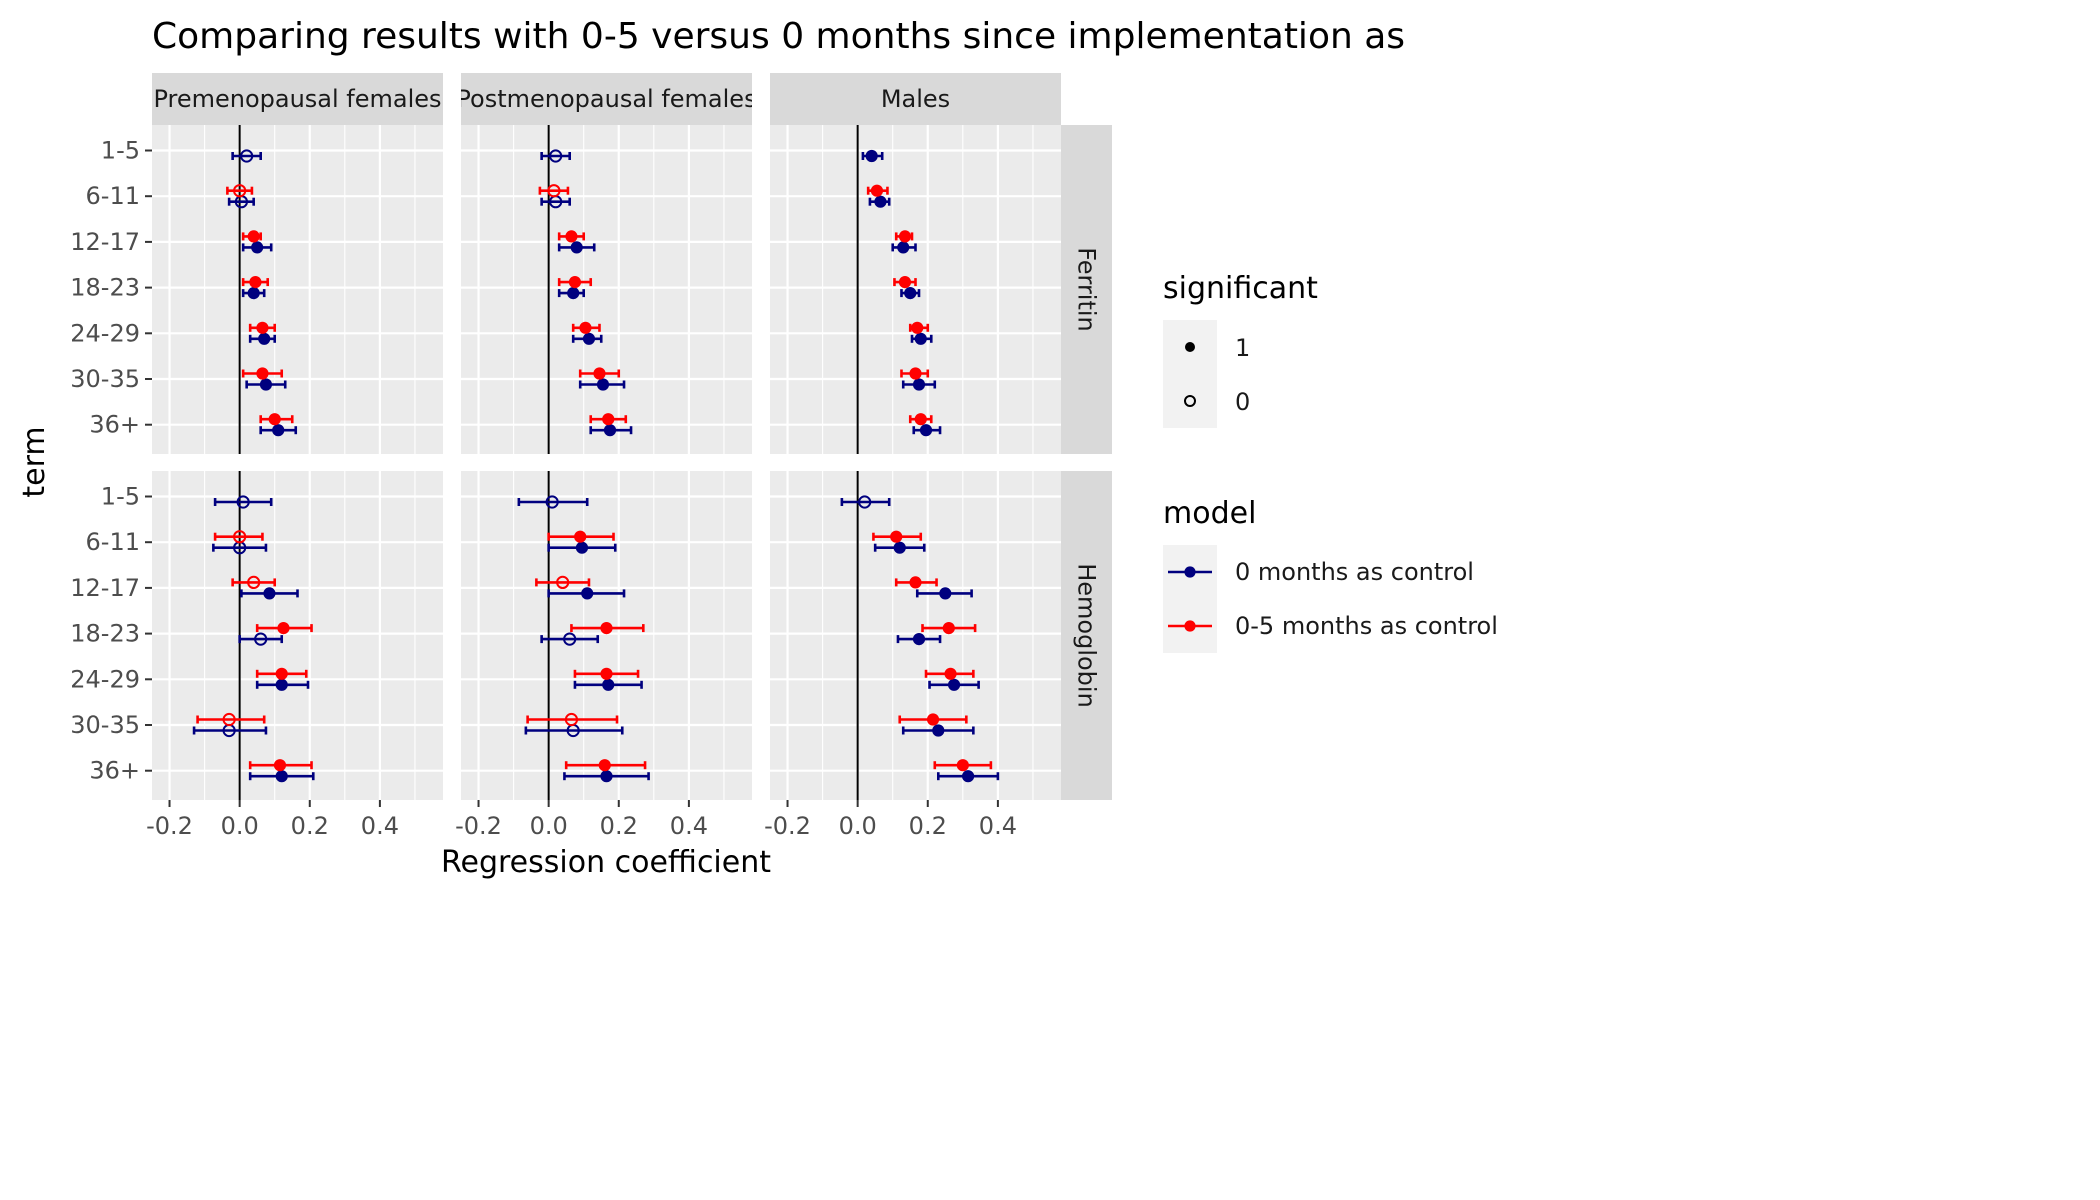 This screenshot has width=2100, height=1200. I want to click on panel-ferritin-premenopausal-females, so click(297, 289).